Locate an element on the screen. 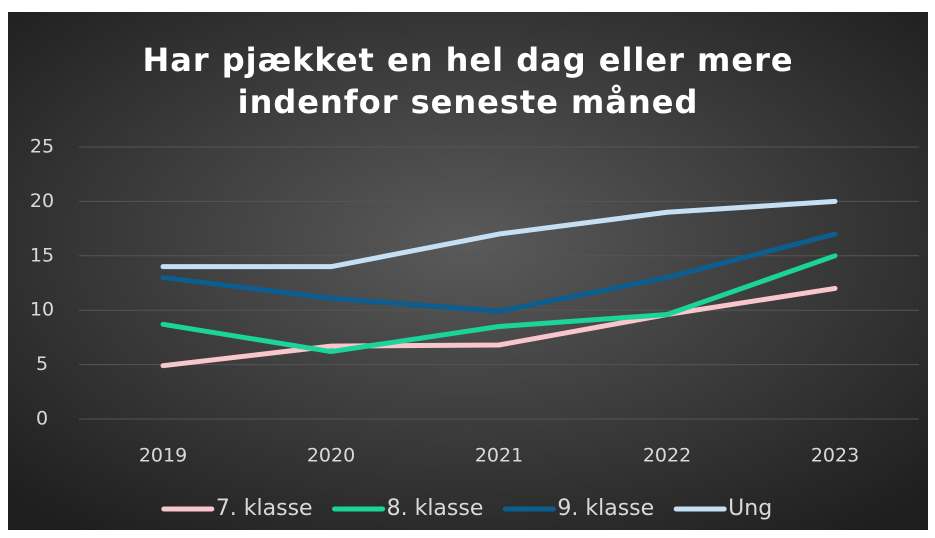 The height and width of the screenshot is (538, 935). y-tick-label: 25 is located at coordinates (42, 147).